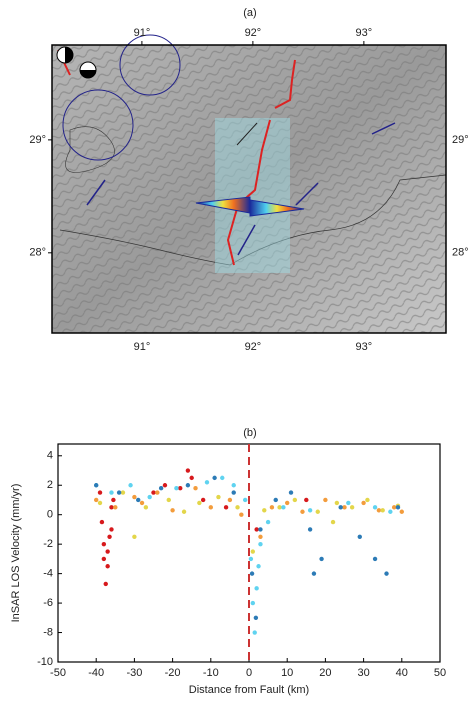  Describe the element at coordinates (45, 662) in the screenshot. I see `y-tick-label: -10` at that location.